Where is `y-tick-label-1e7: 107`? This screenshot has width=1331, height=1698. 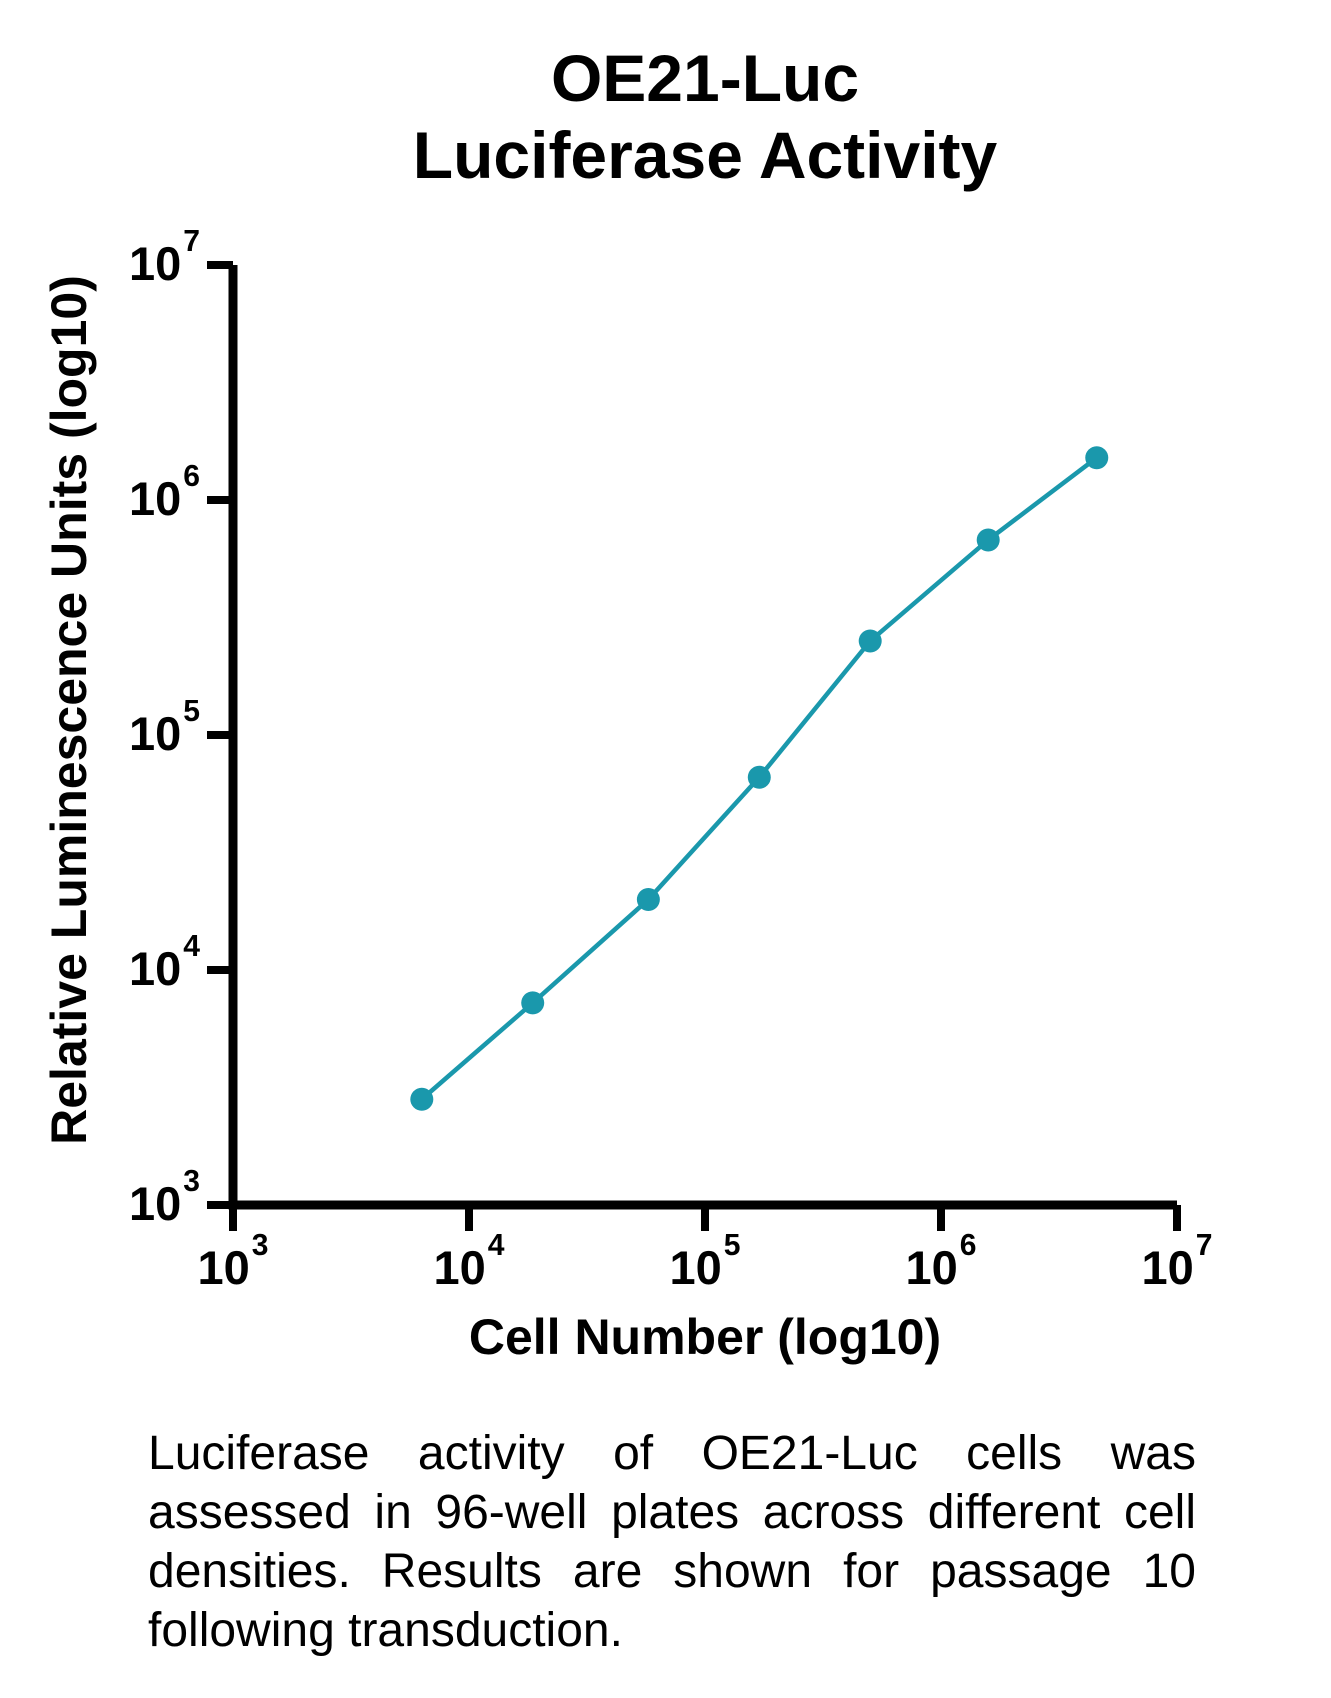
y-tick-label-1e7: 107 is located at coordinates (100, 258).